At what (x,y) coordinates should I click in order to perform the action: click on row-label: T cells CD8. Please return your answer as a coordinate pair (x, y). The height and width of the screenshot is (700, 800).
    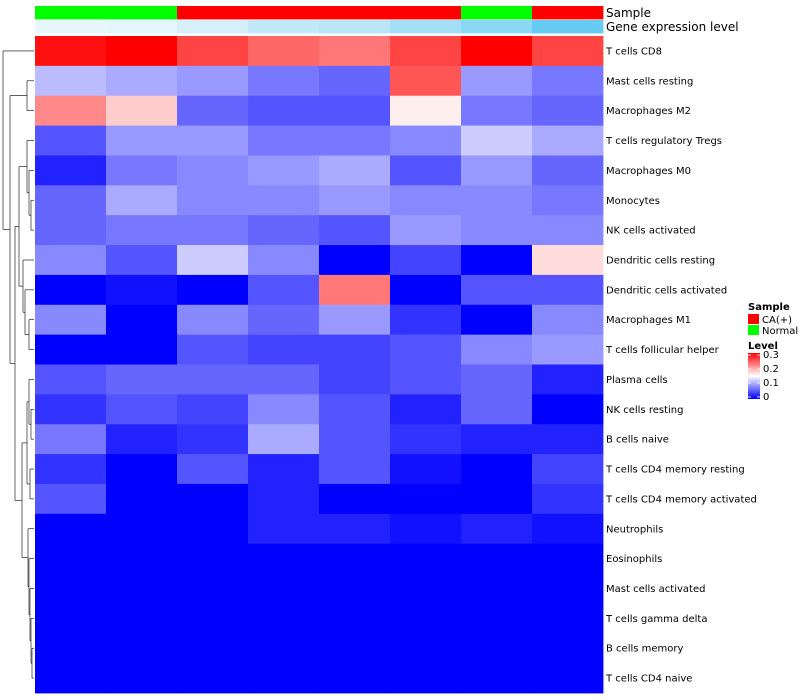
    Looking at the image, I should click on (633, 51).